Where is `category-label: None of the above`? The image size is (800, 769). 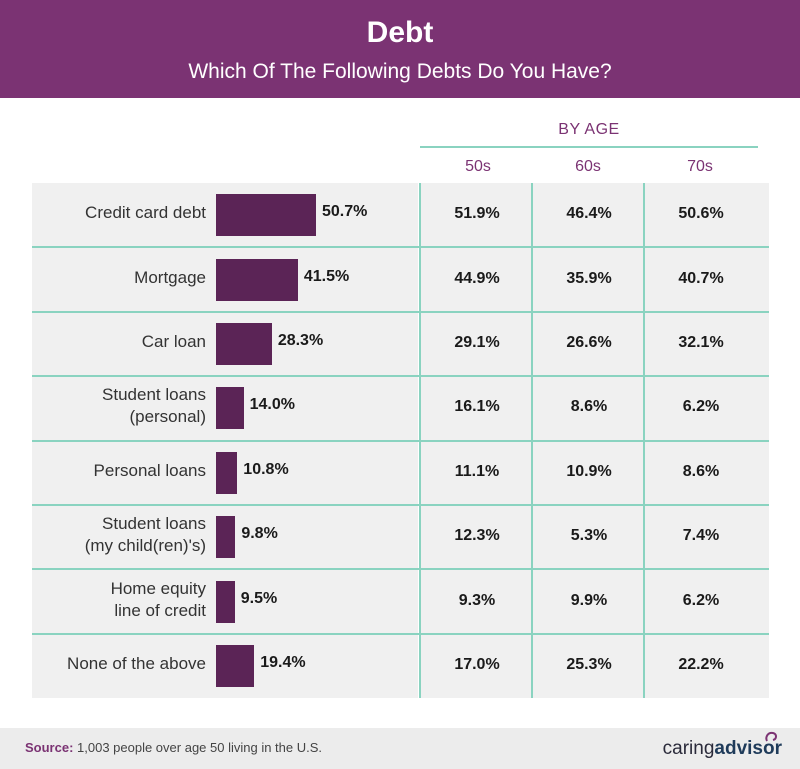 category-label: None of the above is located at coordinates (120, 664).